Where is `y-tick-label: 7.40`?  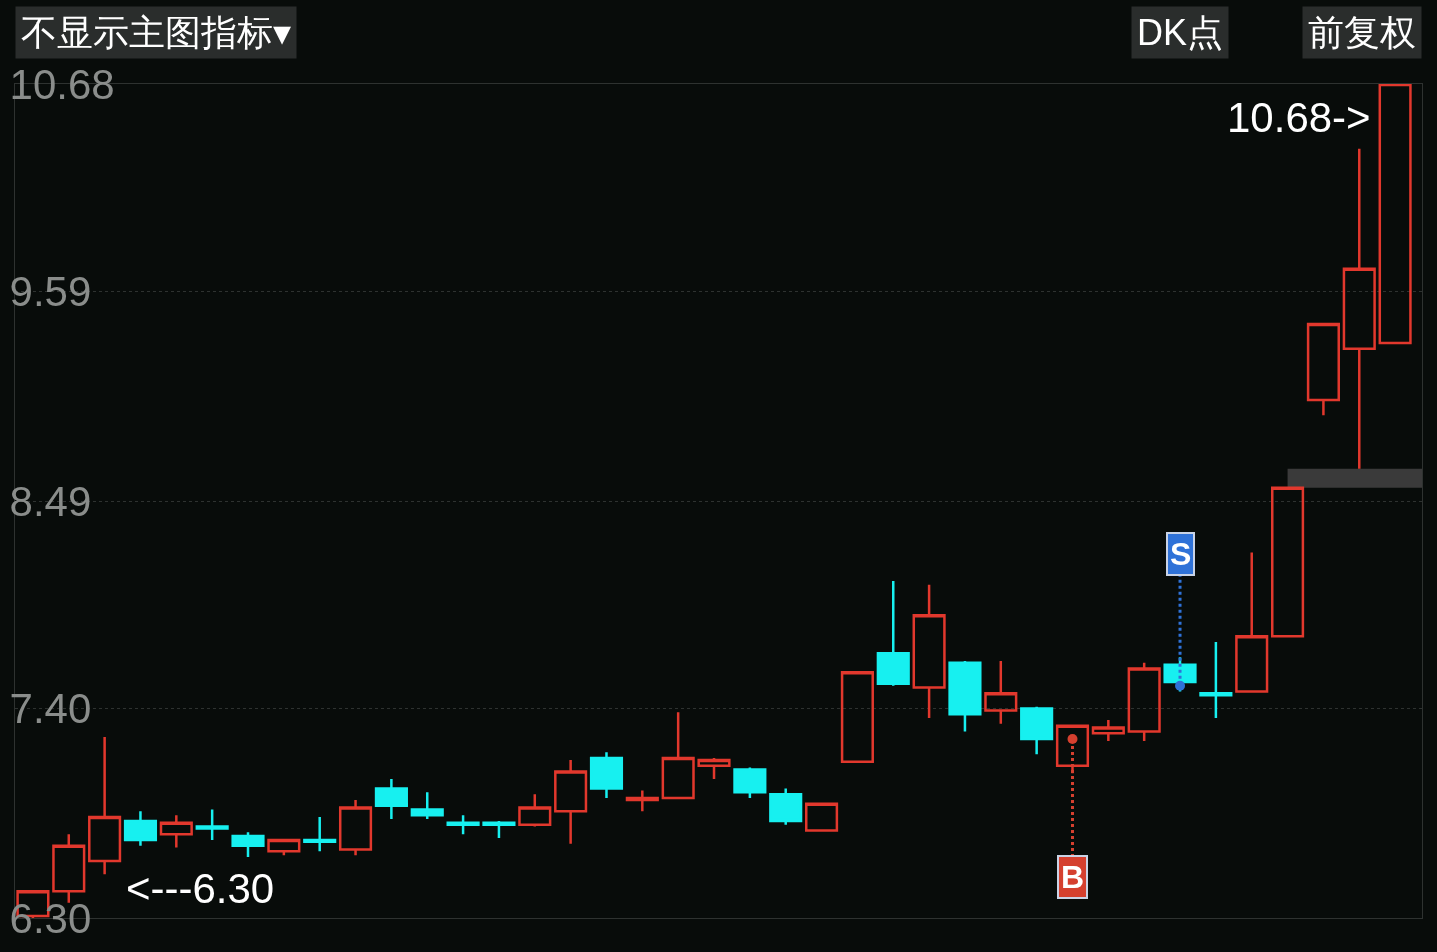 y-tick-label: 7.40 is located at coordinates (50, 709).